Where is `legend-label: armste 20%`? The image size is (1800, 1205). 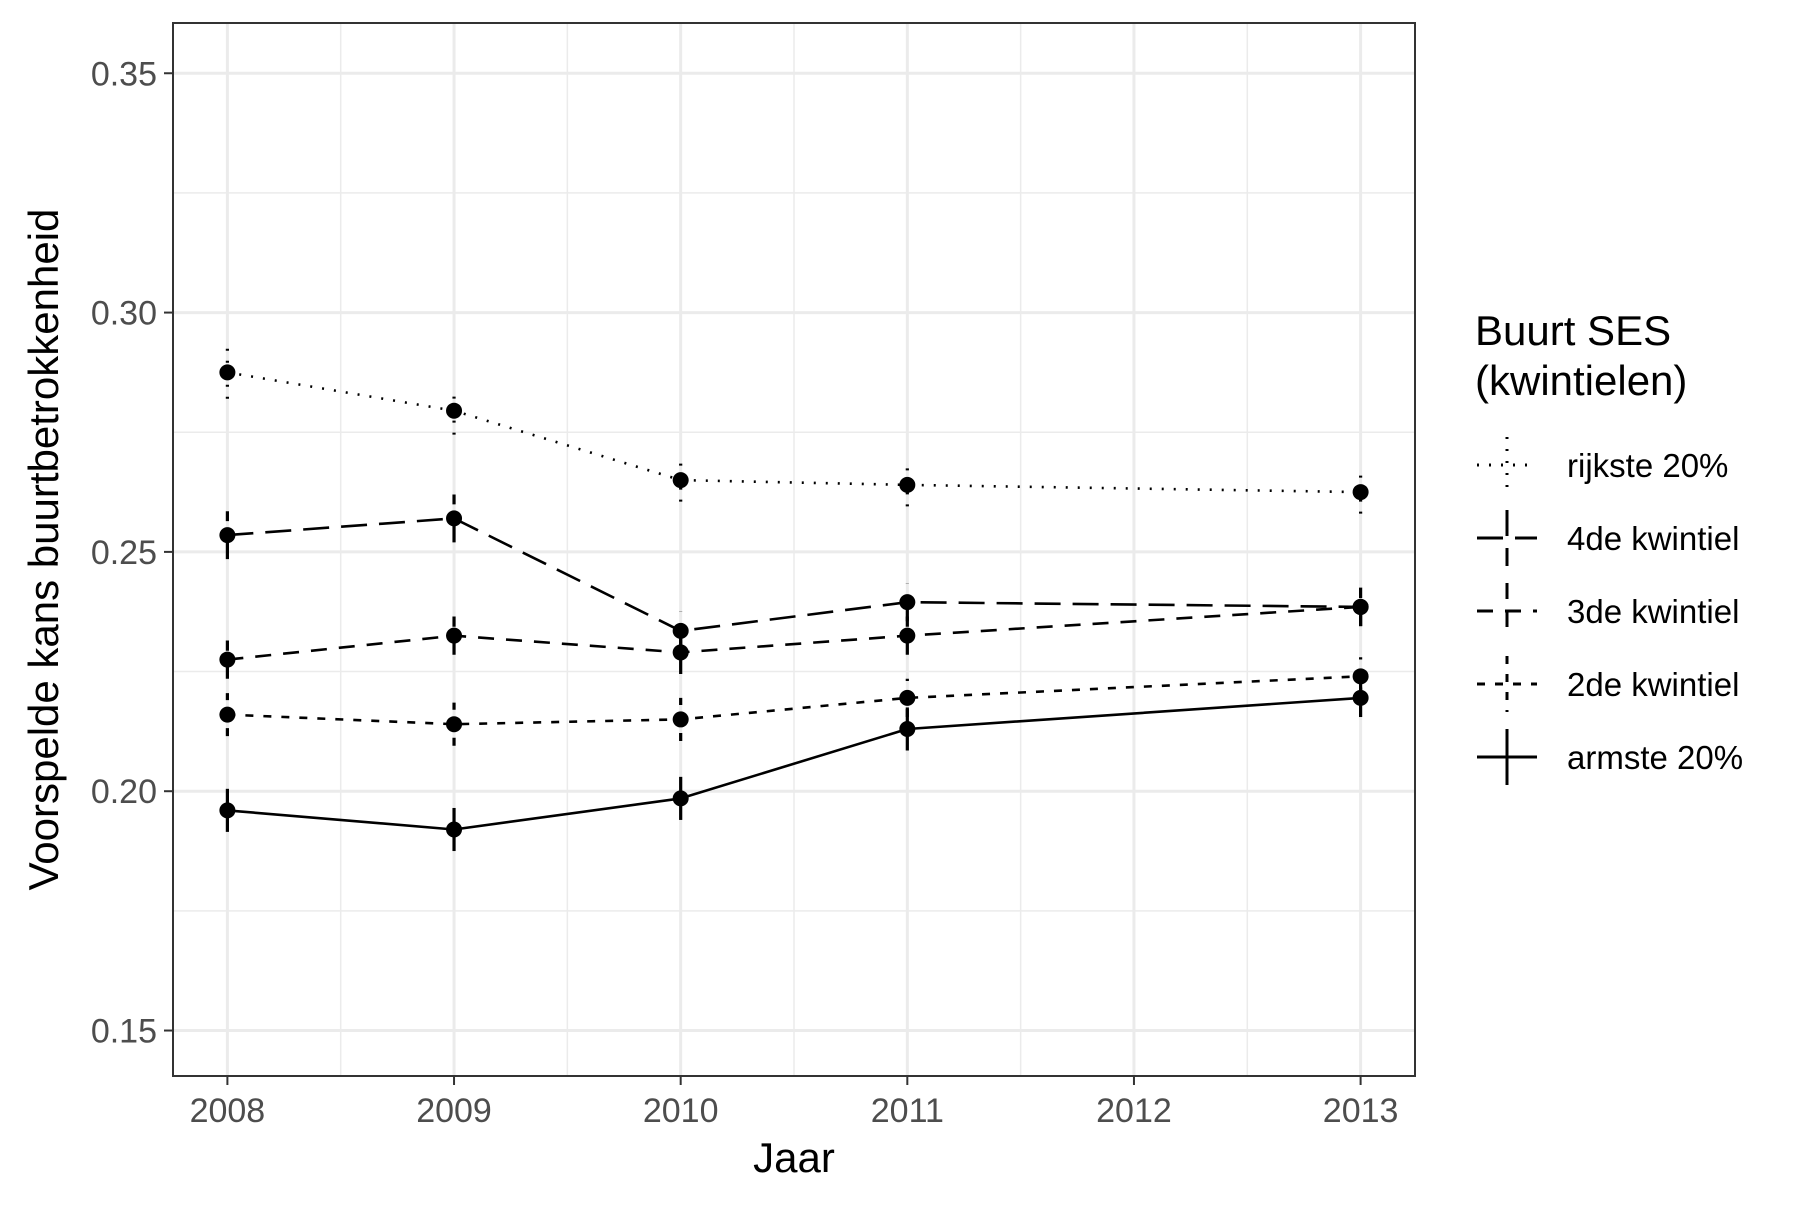
legend-label: armste 20% is located at coordinates (1655, 757).